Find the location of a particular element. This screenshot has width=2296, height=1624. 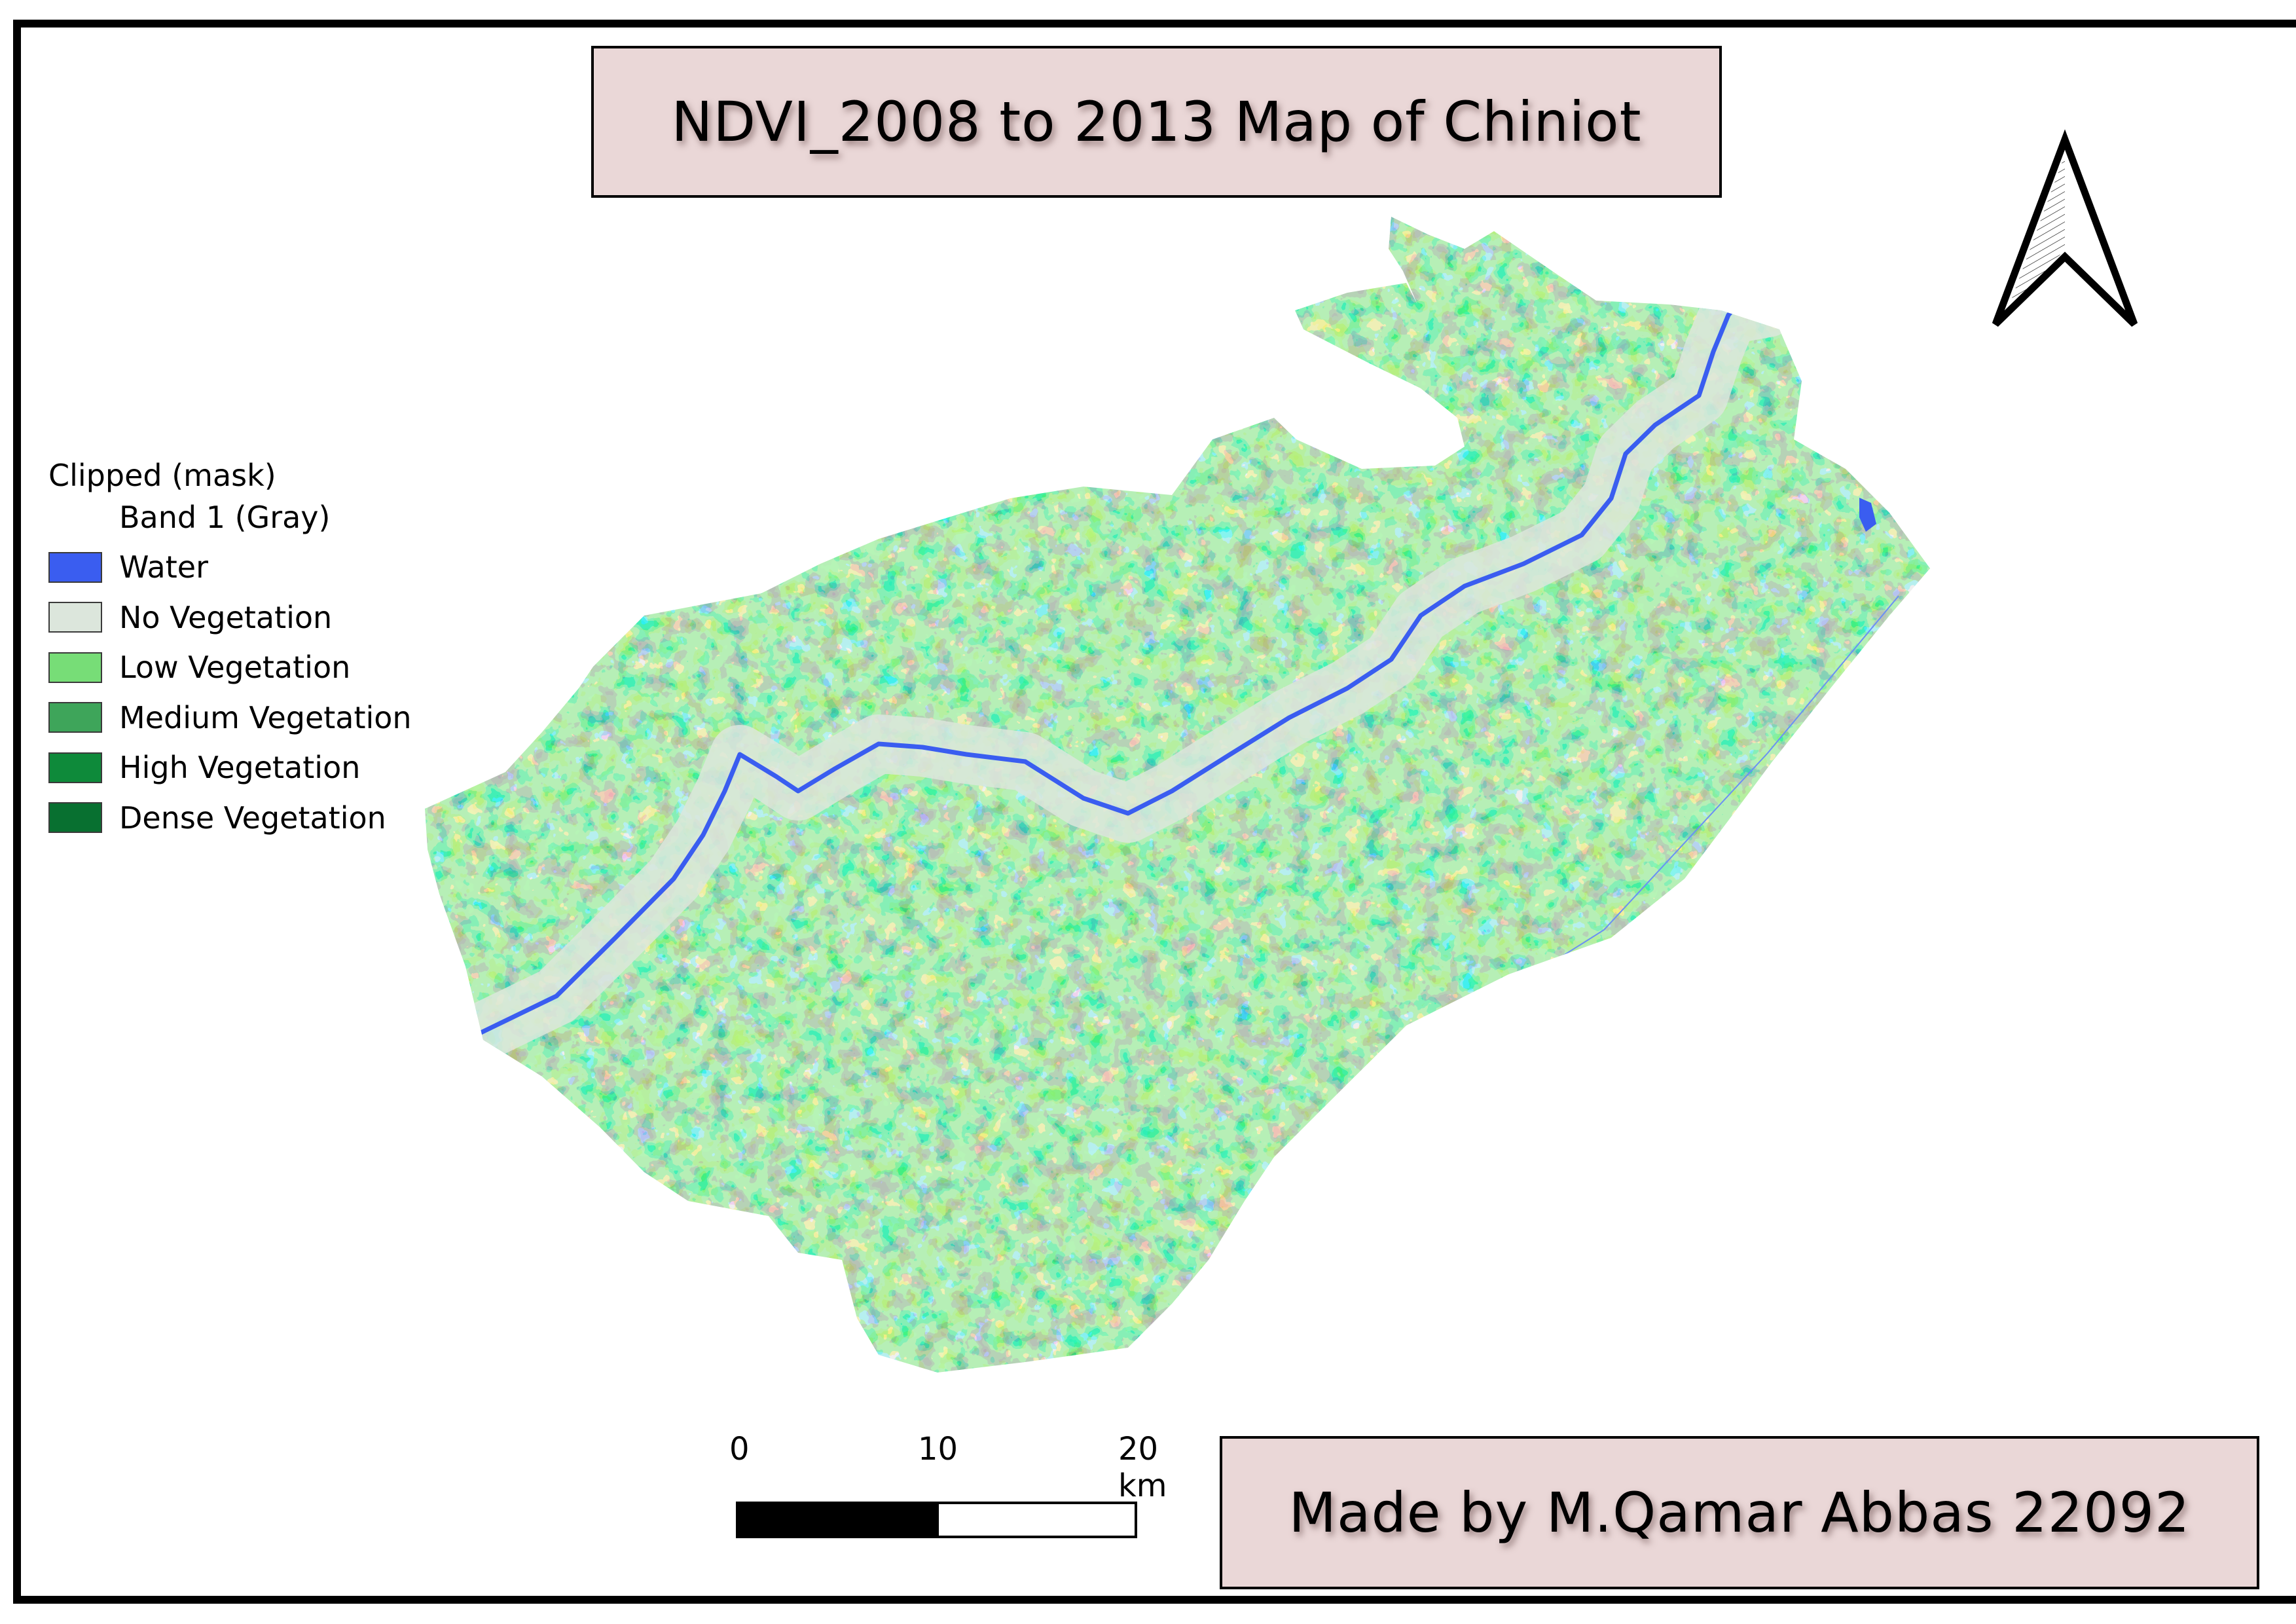

north-arrow-icon is located at coordinates (2065, 228).